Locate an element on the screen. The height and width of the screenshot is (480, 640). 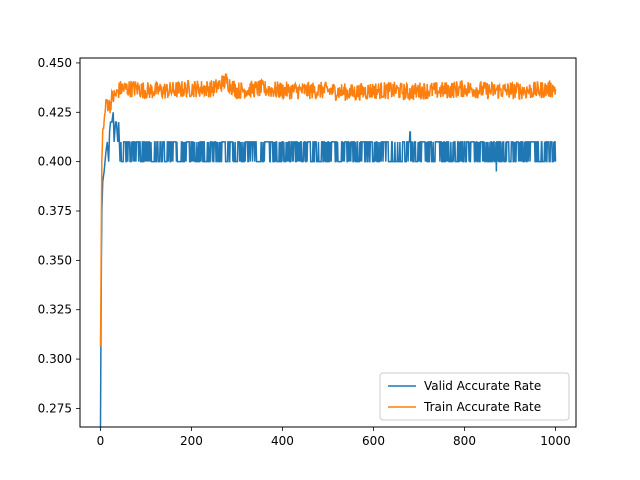
legend-box is located at coordinates (474, 396).